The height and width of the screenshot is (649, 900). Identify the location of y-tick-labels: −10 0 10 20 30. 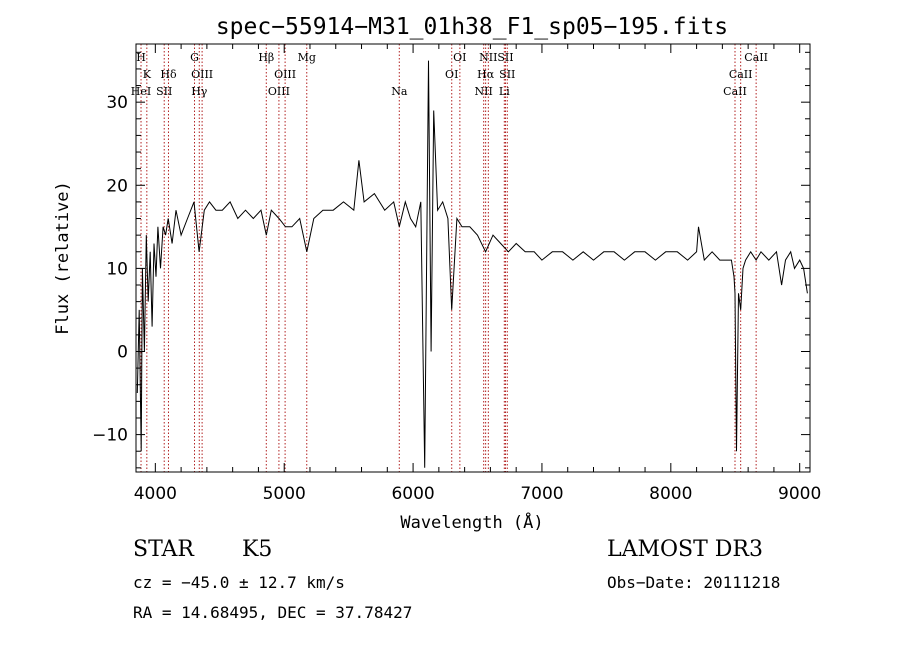
(110, 269).